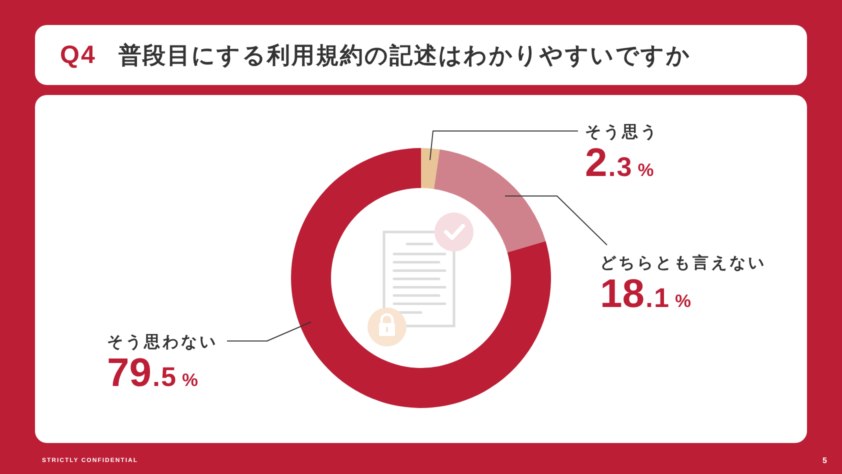 The height and width of the screenshot is (474, 842). What do you see at coordinates (824, 461) in the screenshot?
I see `text: 5` at bounding box center [824, 461].